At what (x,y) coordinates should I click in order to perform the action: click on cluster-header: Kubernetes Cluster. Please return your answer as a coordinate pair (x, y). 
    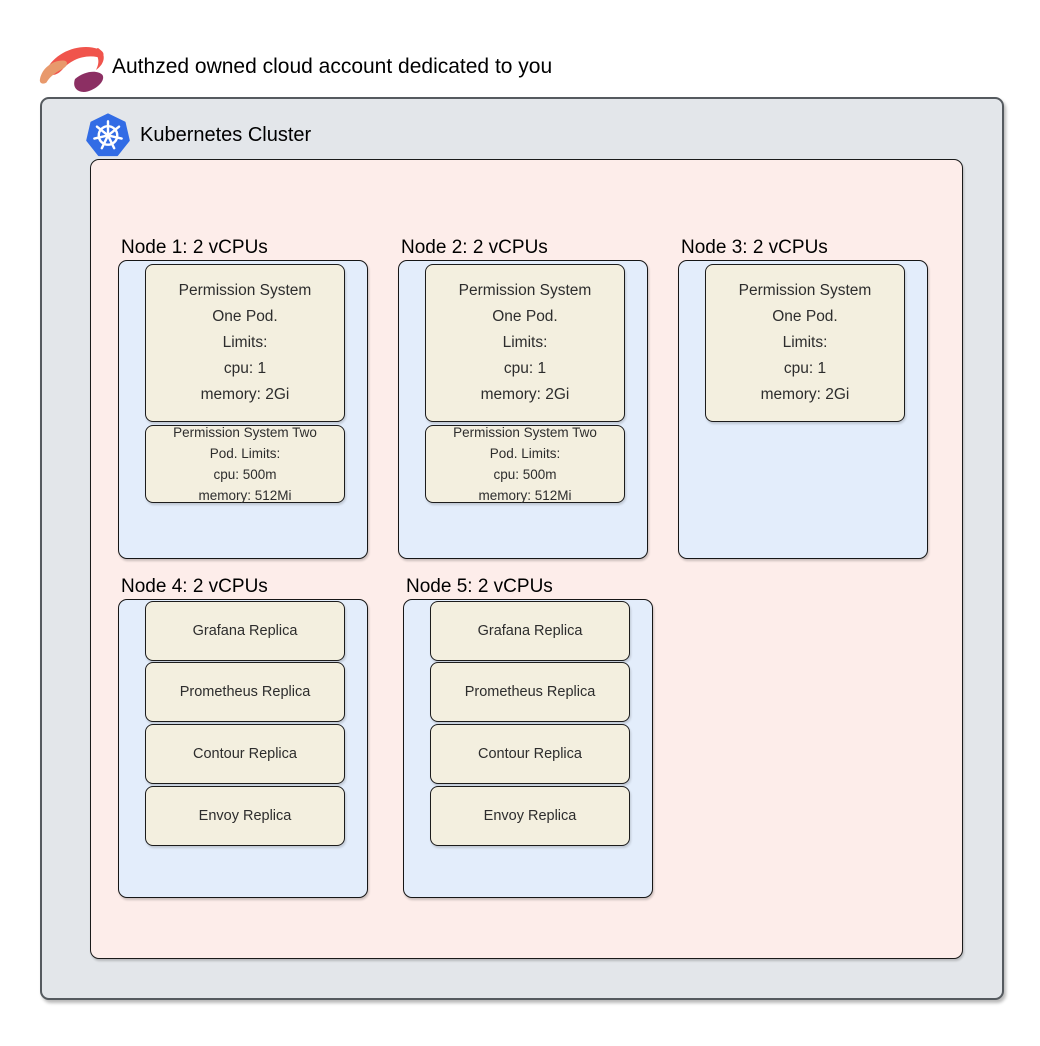
    Looking at the image, I should click on (198, 135).